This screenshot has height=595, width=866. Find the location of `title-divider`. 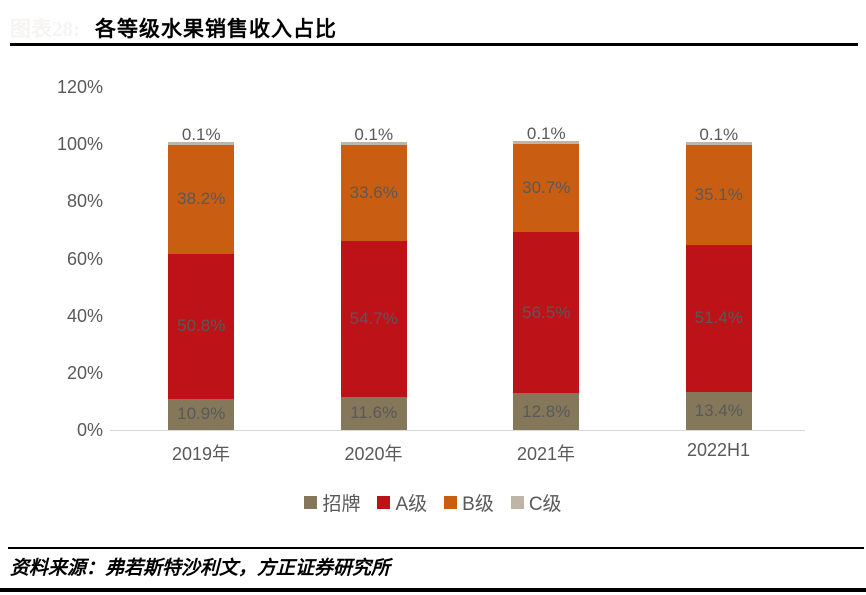

title-divider is located at coordinates (434, 44).